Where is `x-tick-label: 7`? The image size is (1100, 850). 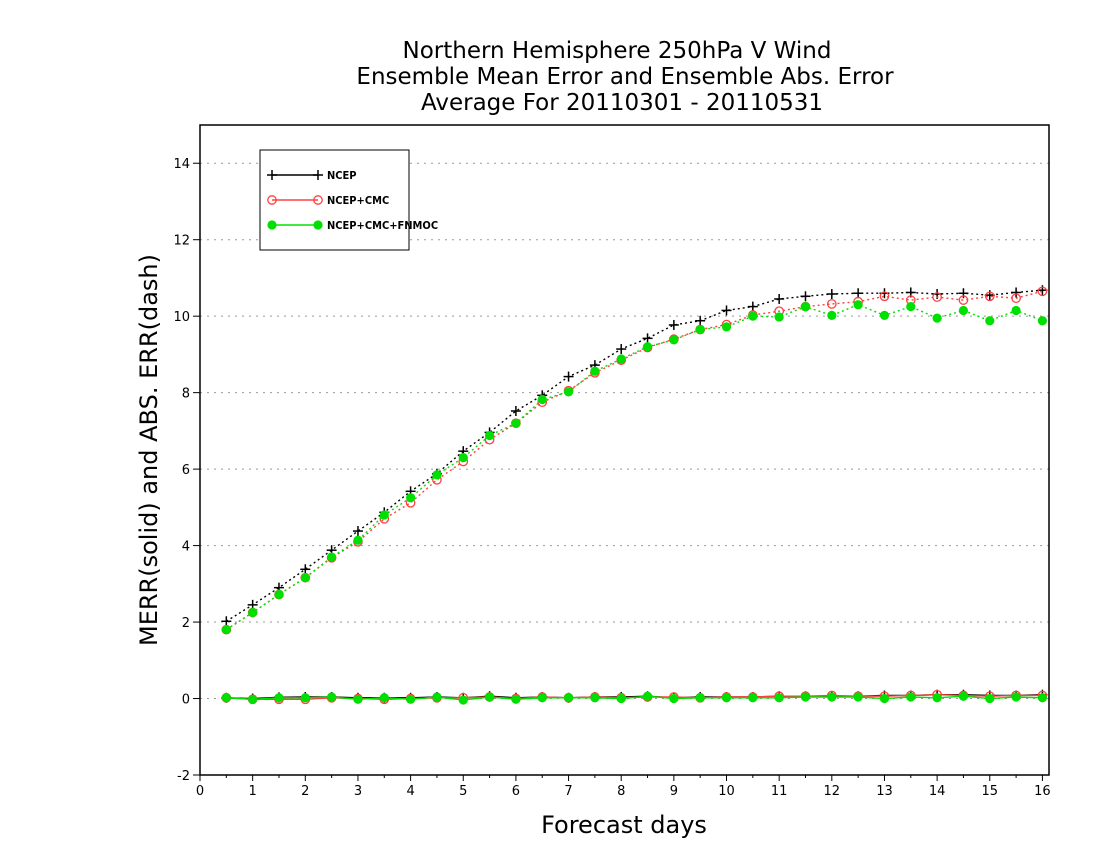 x-tick-label: 7 is located at coordinates (568, 791).